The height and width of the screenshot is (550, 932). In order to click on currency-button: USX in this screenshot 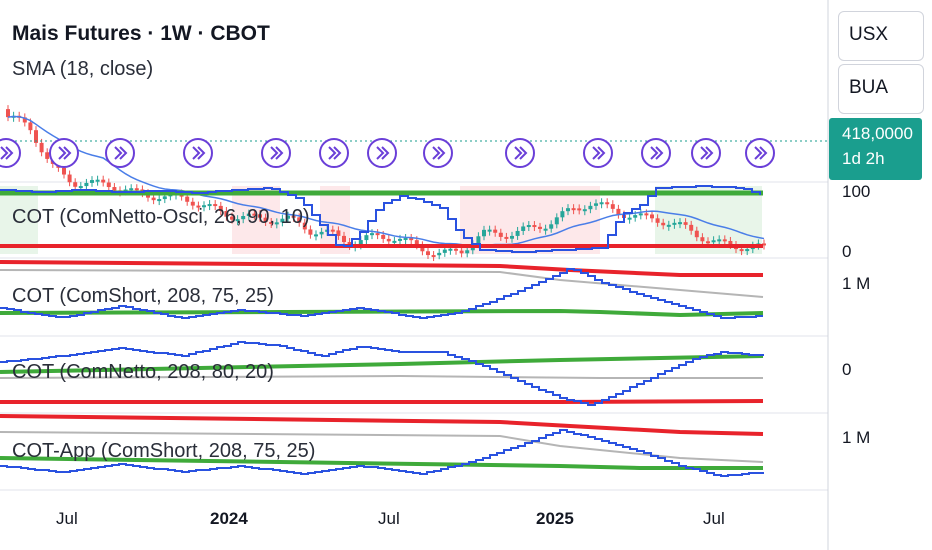, I will do `click(881, 36)`.